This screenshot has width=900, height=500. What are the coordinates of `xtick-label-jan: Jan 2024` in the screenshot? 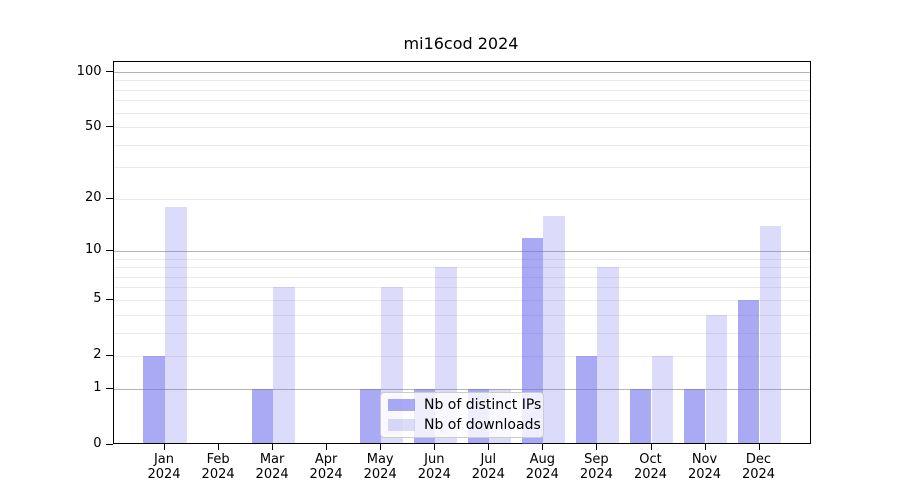 It's located at (164, 466).